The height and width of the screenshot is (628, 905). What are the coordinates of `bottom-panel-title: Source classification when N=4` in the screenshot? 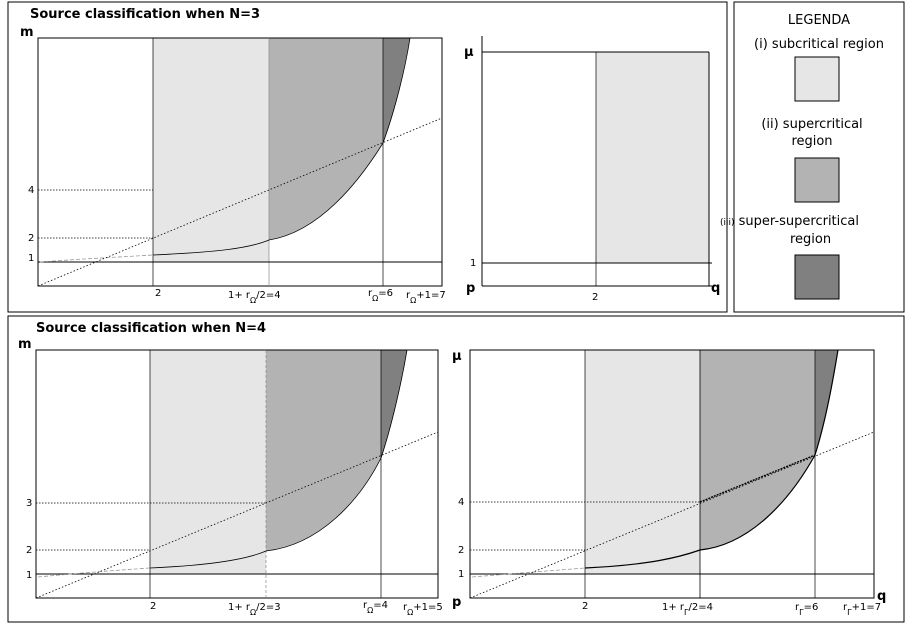 It's located at (151, 328).